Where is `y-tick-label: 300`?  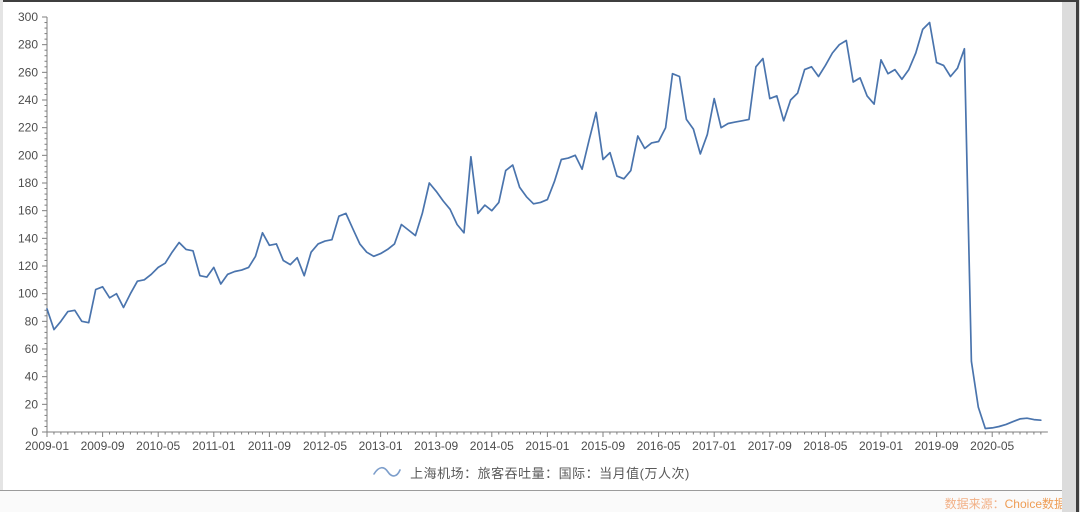
y-tick-label: 300 is located at coordinates (28, 17).